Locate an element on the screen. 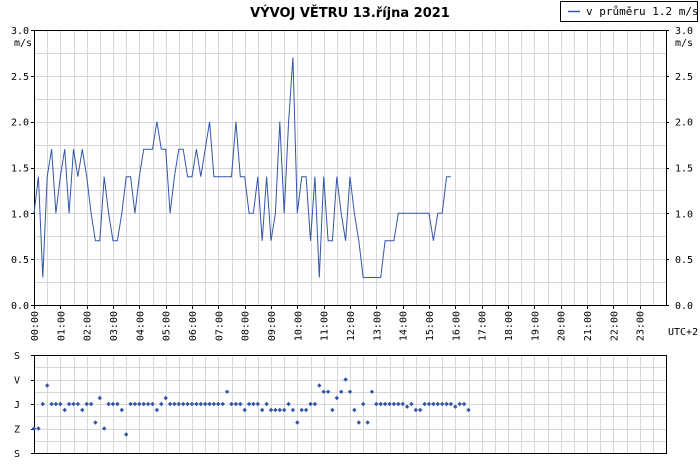  y-tick-label-left: 1.5 is located at coordinates (20, 169).